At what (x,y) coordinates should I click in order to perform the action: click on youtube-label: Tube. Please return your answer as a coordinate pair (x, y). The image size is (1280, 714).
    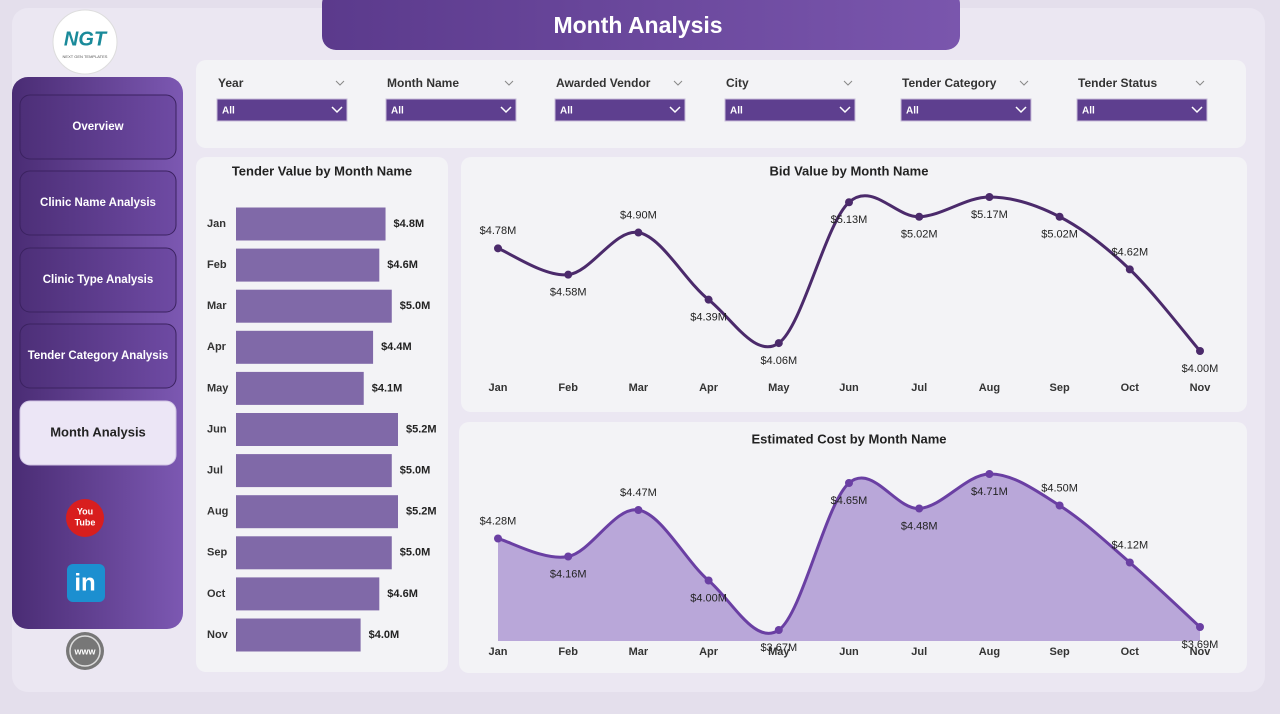
    Looking at the image, I should click on (85, 522).